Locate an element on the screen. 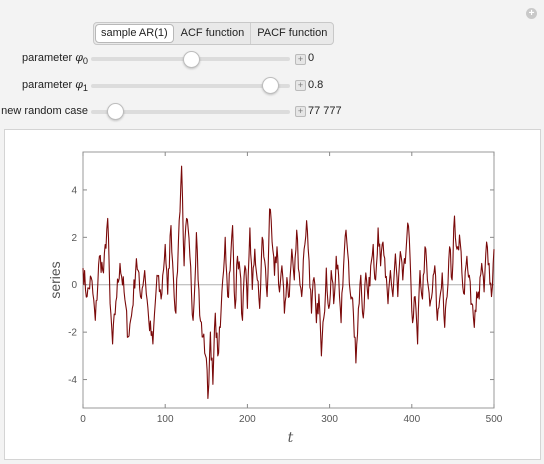  phi0-plus-icon: + is located at coordinates (300, 59).